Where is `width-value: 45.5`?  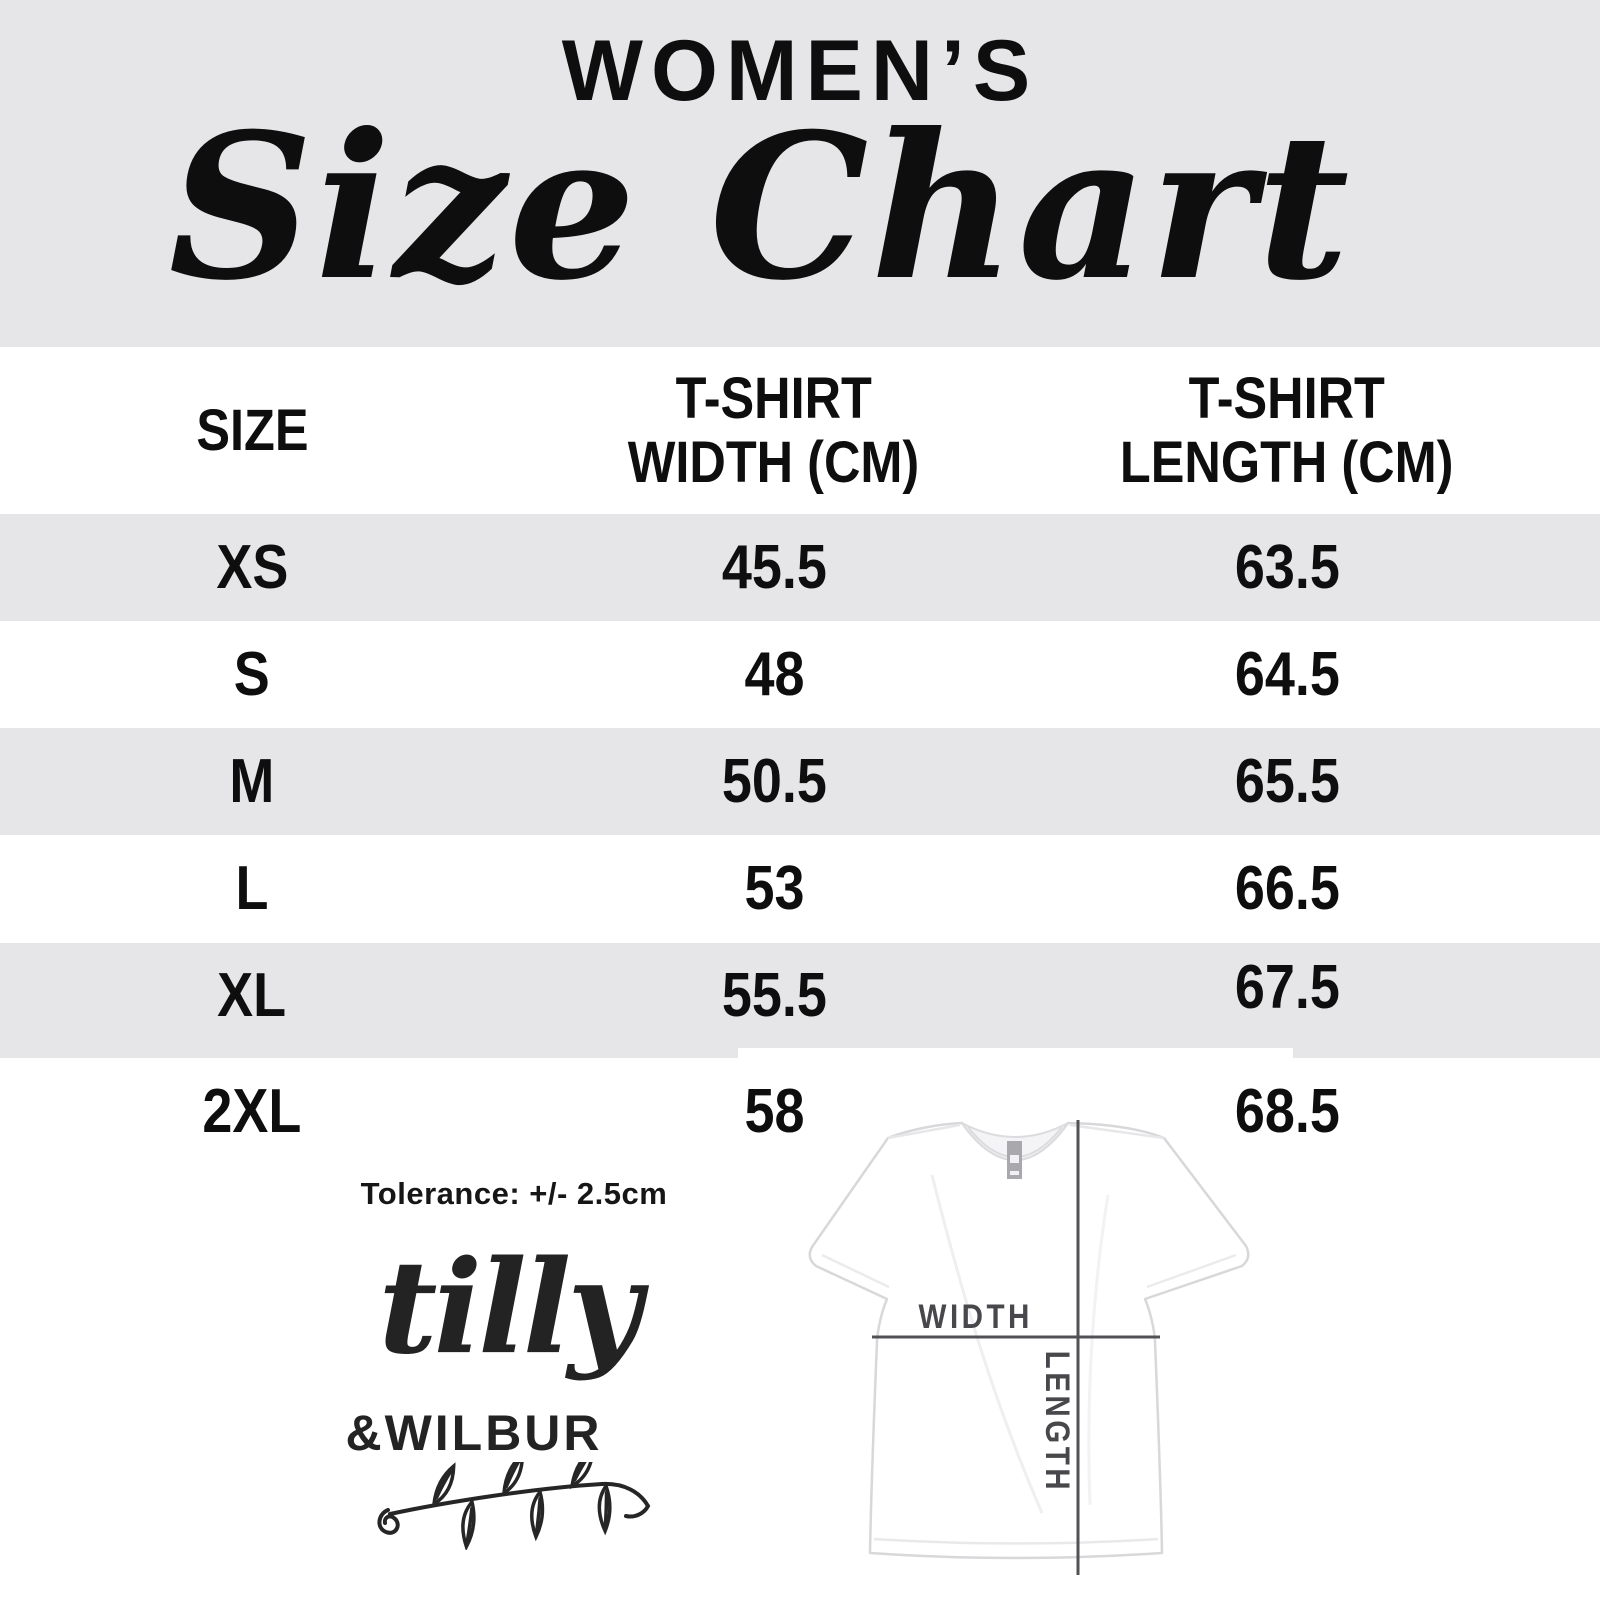
width-value: 45.5 is located at coordinates (774, 567).